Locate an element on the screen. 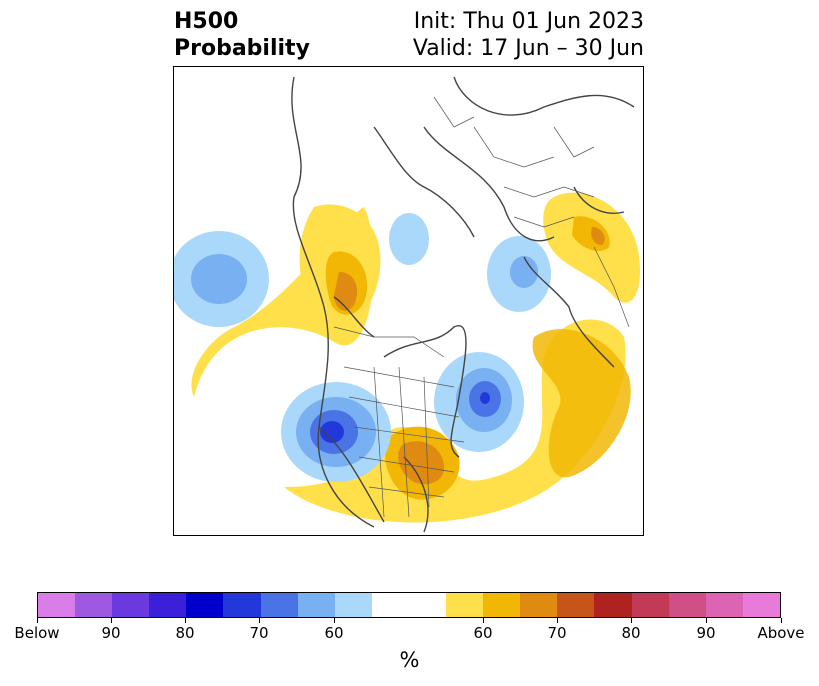  title-probability: Probability is located at coordinates (242, 48).